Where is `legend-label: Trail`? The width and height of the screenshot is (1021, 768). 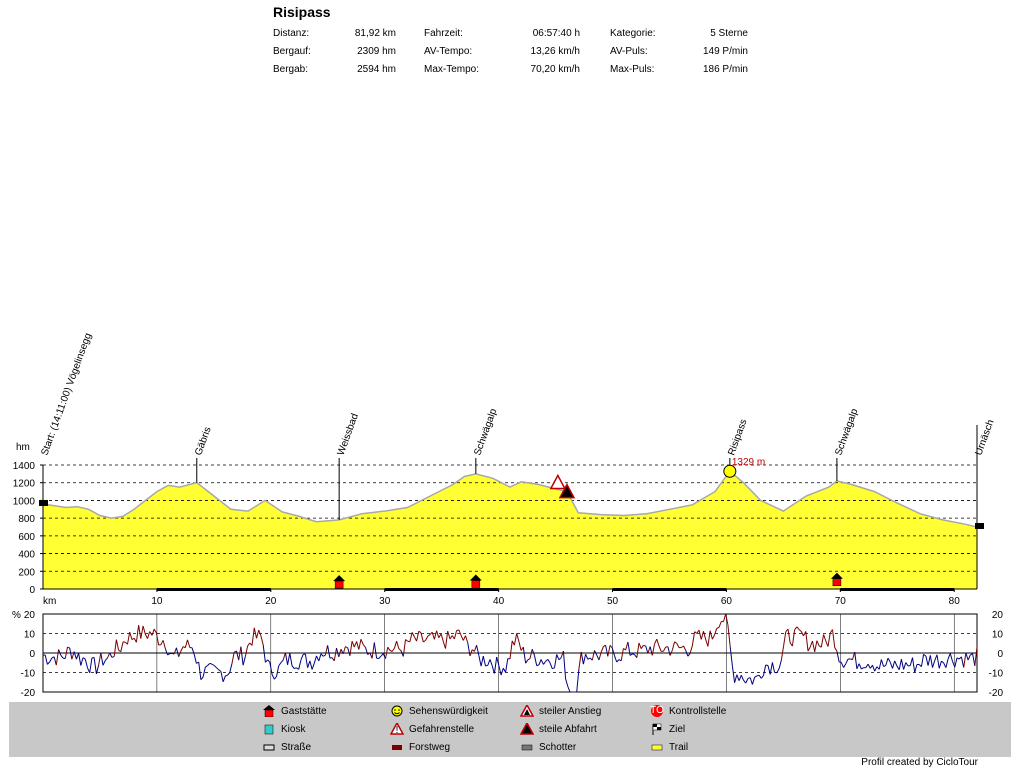 legend-label: Trail is located at coordinates (679, 747).